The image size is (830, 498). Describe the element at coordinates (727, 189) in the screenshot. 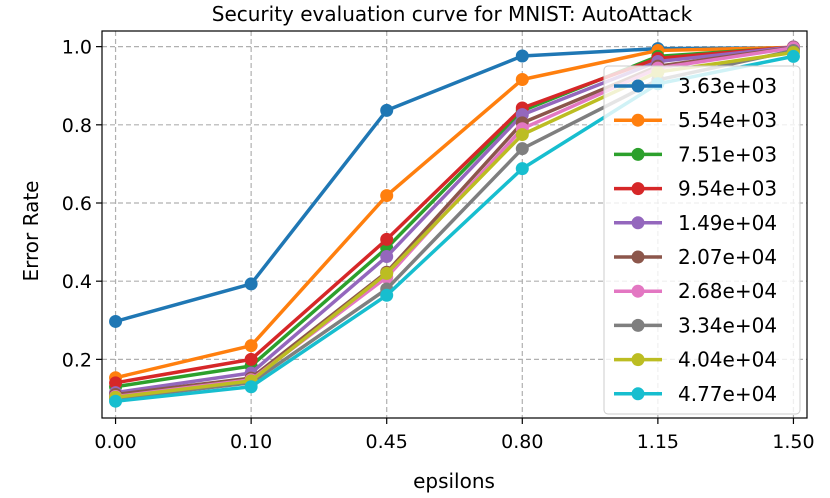

I see `legend-label: 9.54e+03` at that location.